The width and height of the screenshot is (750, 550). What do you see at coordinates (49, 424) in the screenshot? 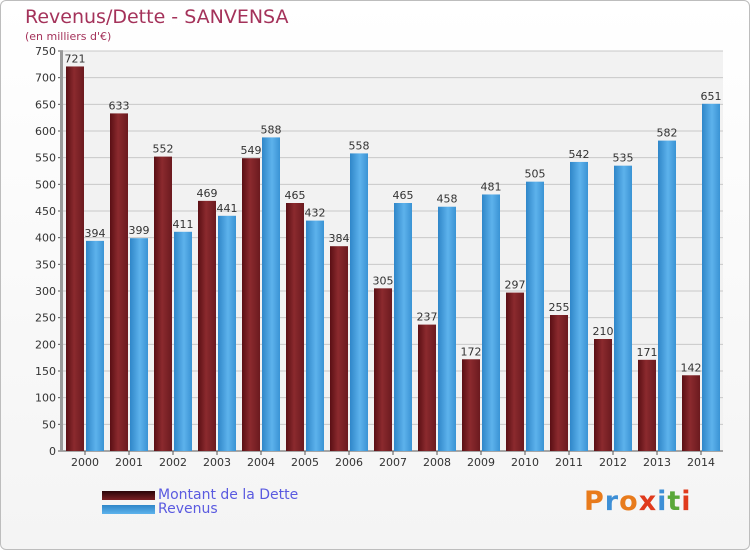
I see `y-tick-label: 50` at bounding box center [49, 424].